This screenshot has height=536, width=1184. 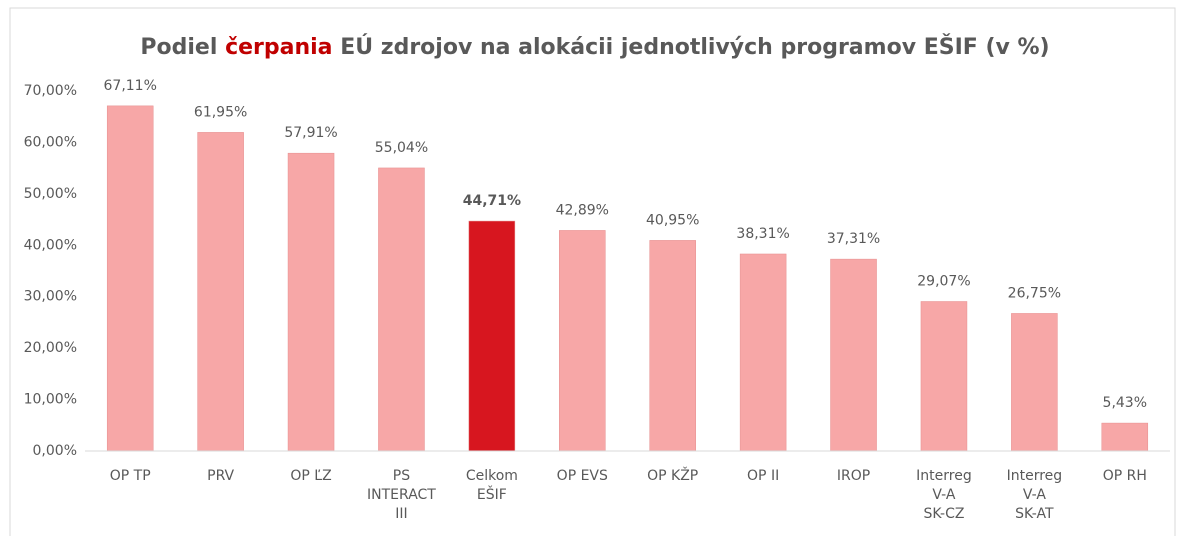 I want to click on value-label: 29,07%, so click(x=943, y=281).